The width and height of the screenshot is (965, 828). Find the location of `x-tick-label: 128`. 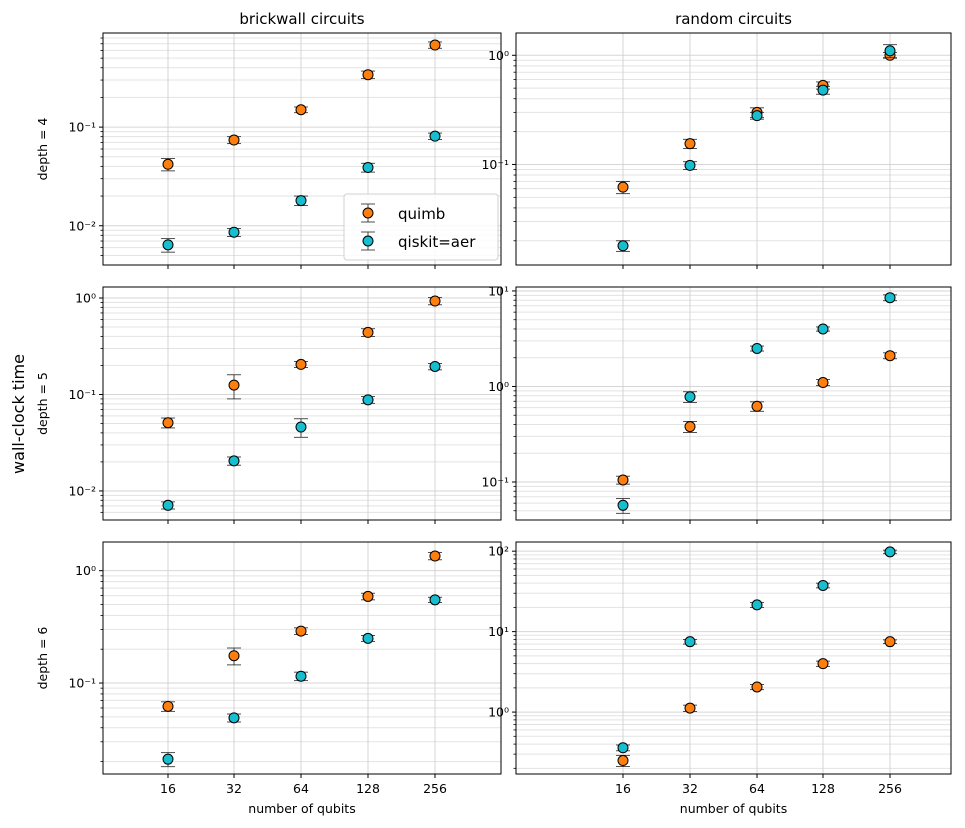

x-tick-label: 128 is located at coordinates (368, 788).